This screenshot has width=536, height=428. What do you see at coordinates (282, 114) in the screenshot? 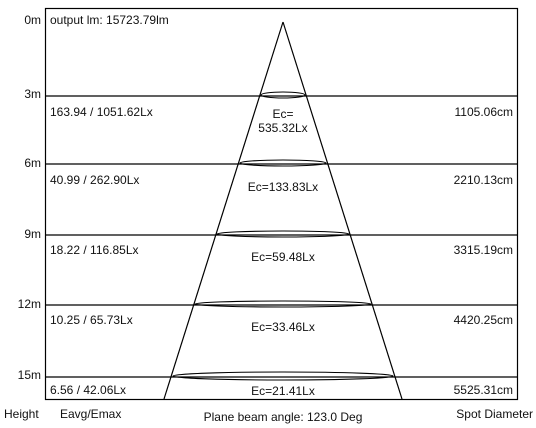
I see `center-illuminance-3m-line1: Ec=` at bounding box center [282, 114].